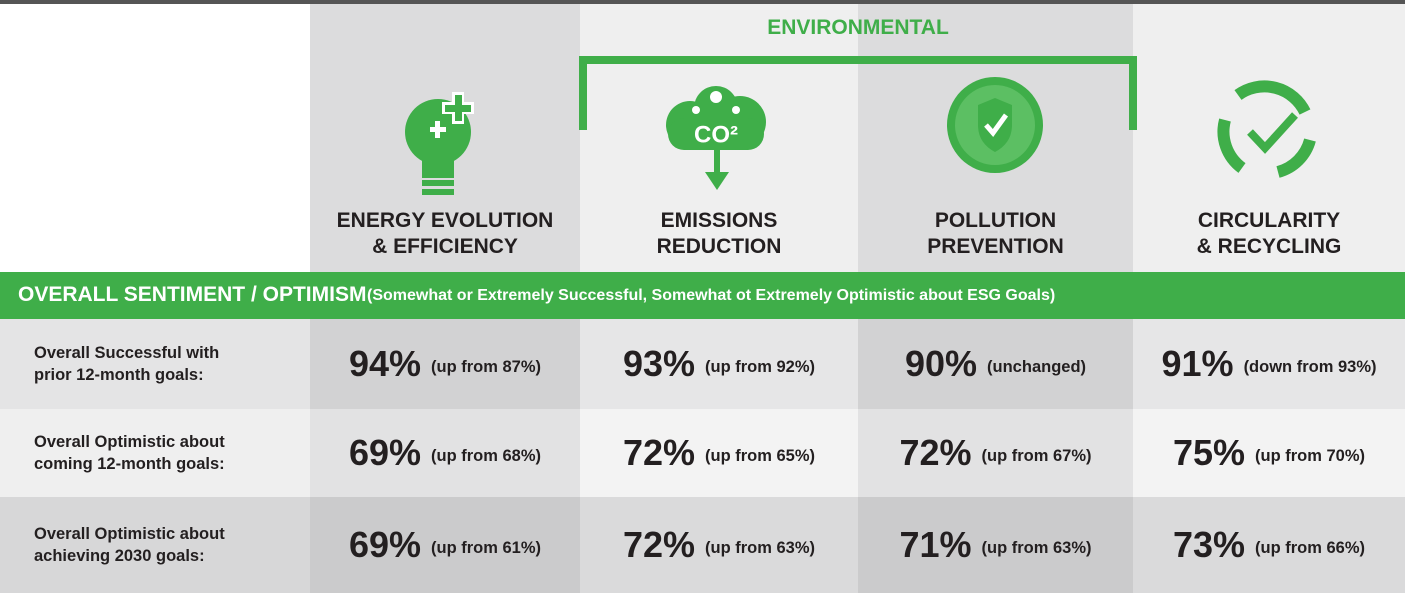  What do you see at coordinates (439, 143) in the screenshot?
I see `bulb-icon` at bounding box center [439, 143].